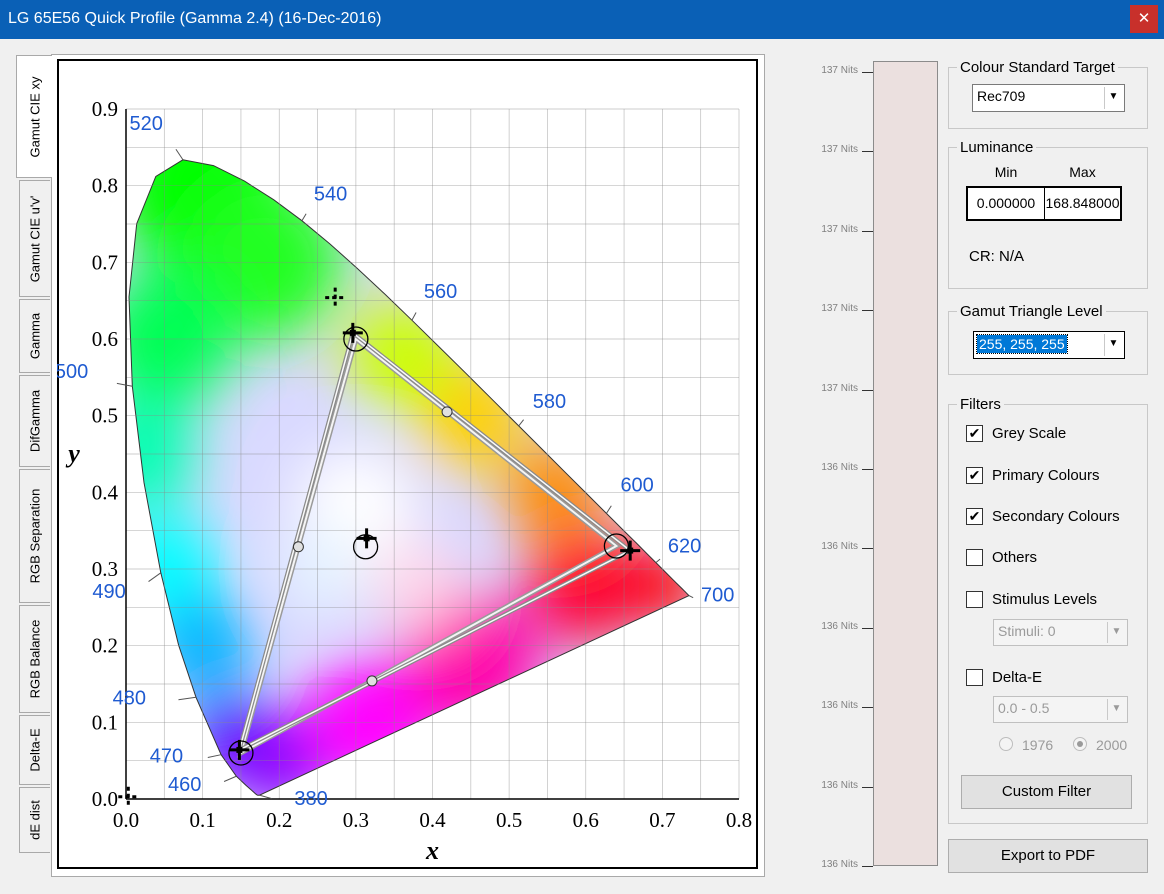 This screenshot has width=1164, height=894. I want to click on close-button: ✕, so click(1144, 19).